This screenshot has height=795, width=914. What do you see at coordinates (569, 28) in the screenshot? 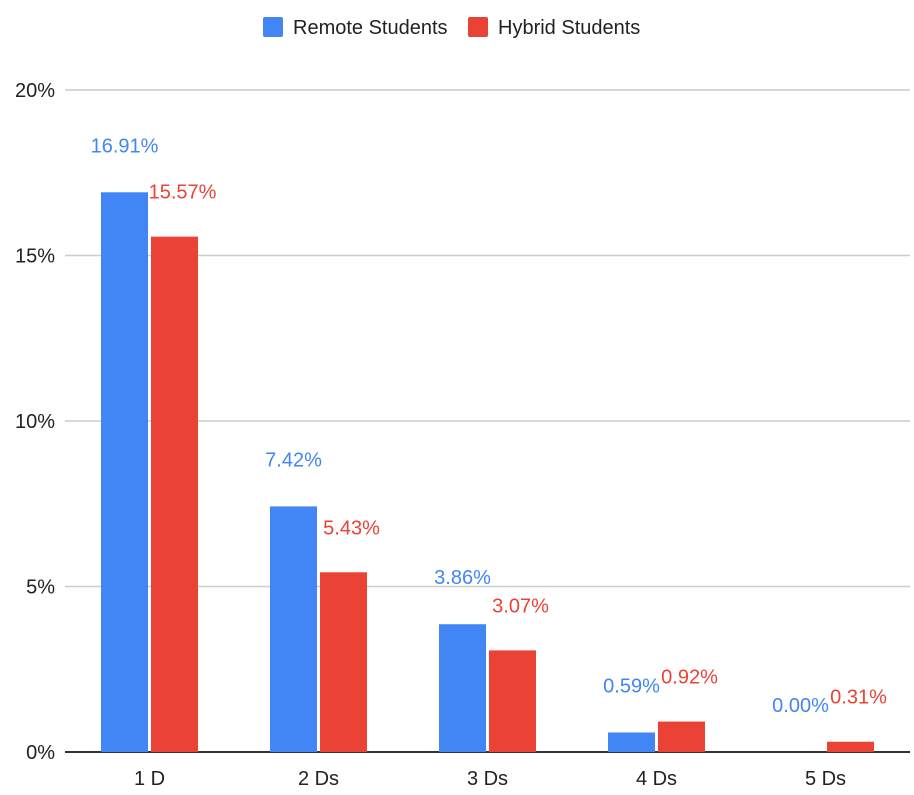
I see `legend-label: Hybrid Students` at bounding box center [569, 28].